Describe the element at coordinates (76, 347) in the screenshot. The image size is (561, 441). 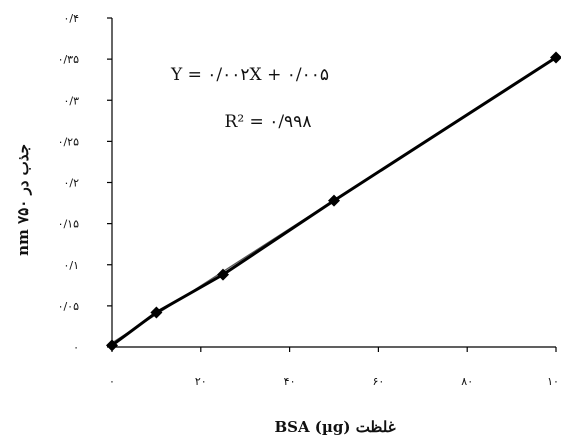
I see `y-tick-label: ۰` at that location.